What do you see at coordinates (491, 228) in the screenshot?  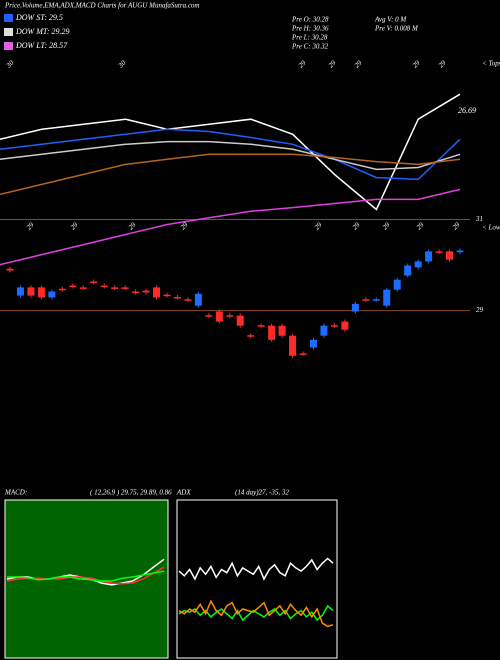 I see `lows-label: < Lows` at bounding box center [491, 228].